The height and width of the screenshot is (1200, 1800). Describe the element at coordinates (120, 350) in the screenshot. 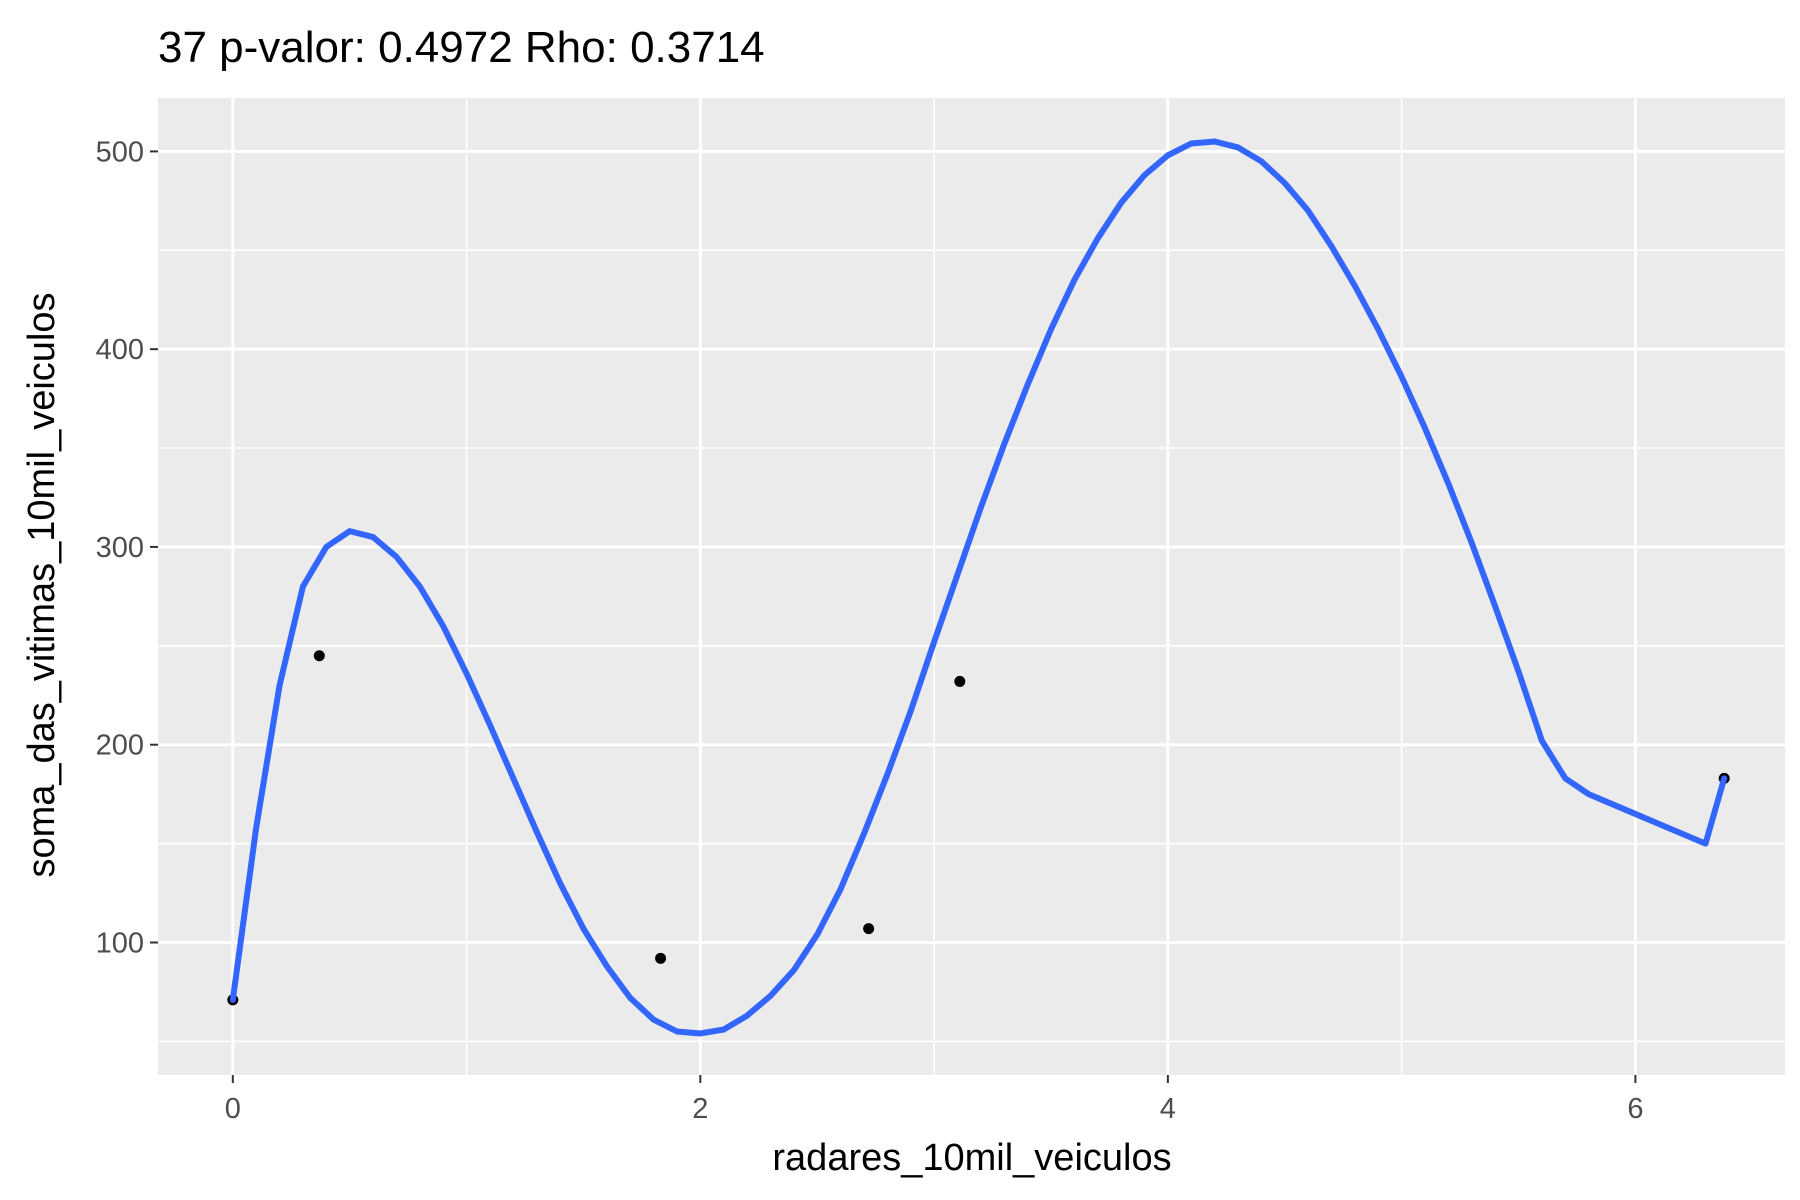

I see `y-tick-label: 400` at that location.